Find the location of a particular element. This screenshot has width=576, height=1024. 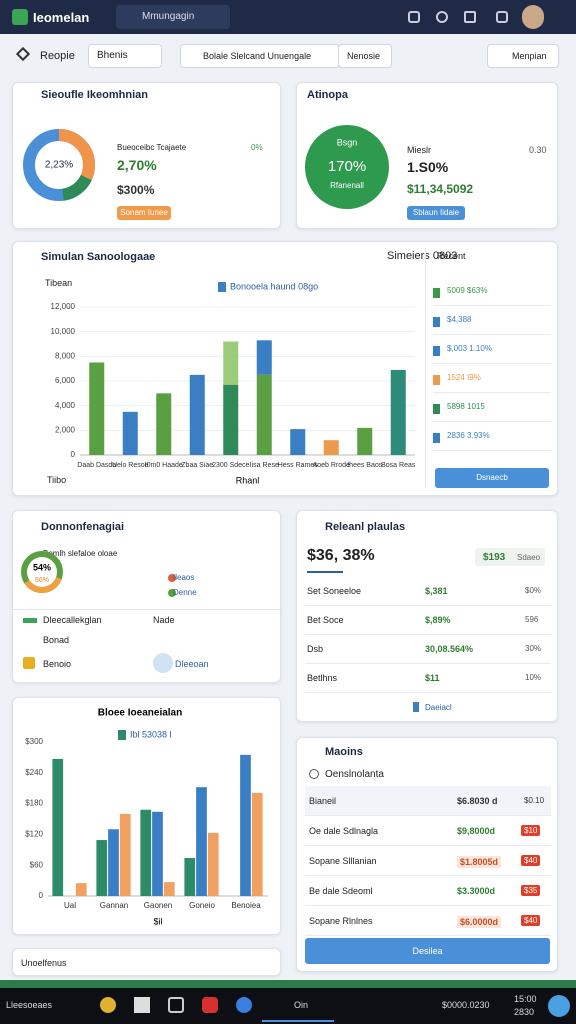

status: $0000.0230 is located at coordinates (466, 1005).